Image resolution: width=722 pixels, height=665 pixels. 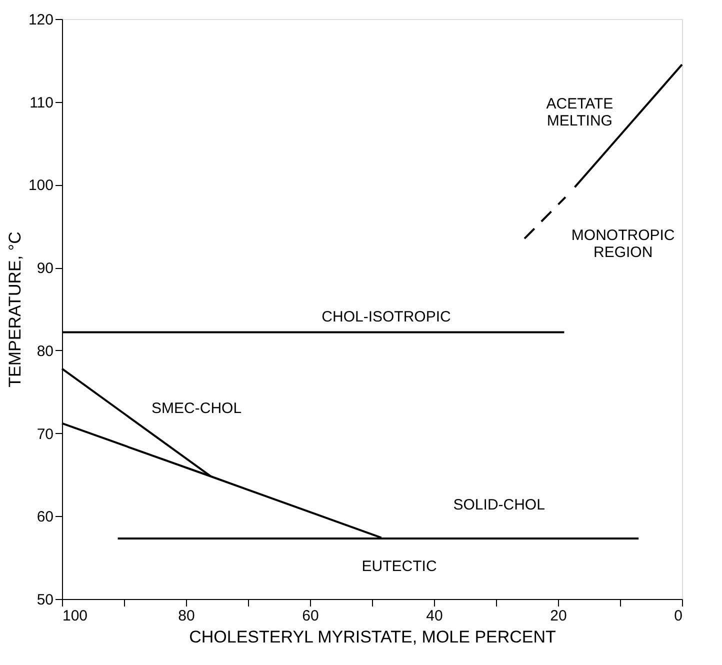 What do you see at coordinates (499, 505) in the screenshot?
I see `annotation: SOLID-CHOL` at bounding box center [499, 505].